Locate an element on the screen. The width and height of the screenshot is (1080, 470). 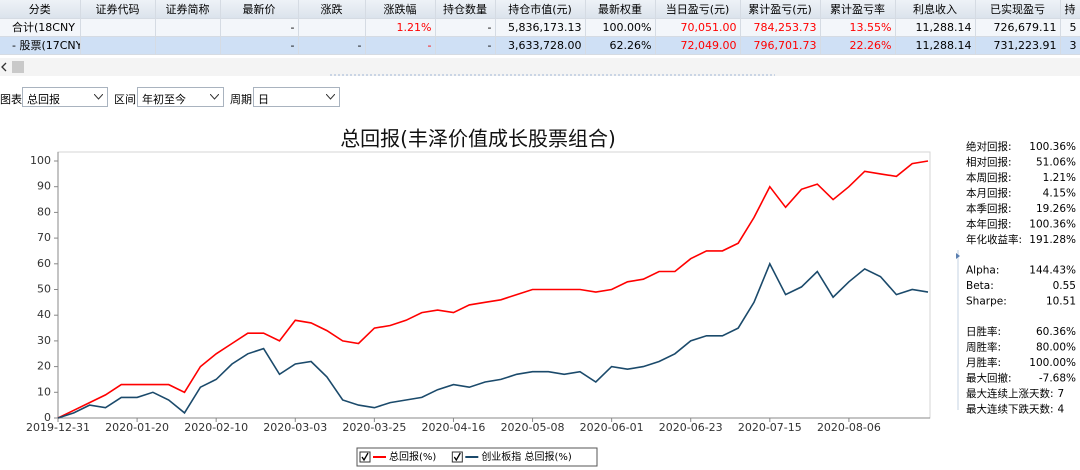
label: 周期 is located at coordinates (241, 99).